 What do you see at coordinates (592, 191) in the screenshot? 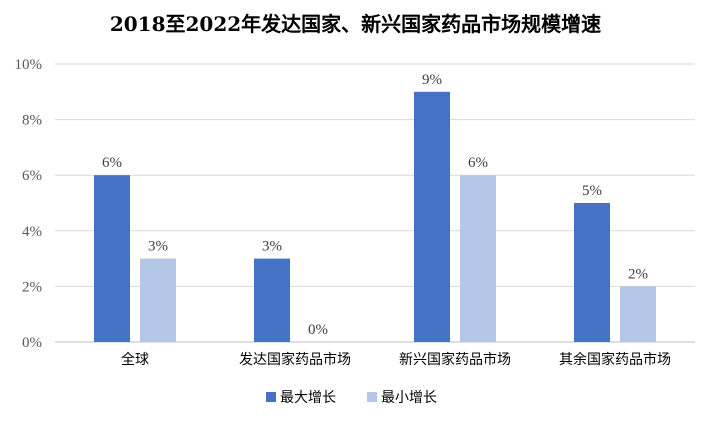
I see `data-label: 5%` at bounding box center [592, 191].